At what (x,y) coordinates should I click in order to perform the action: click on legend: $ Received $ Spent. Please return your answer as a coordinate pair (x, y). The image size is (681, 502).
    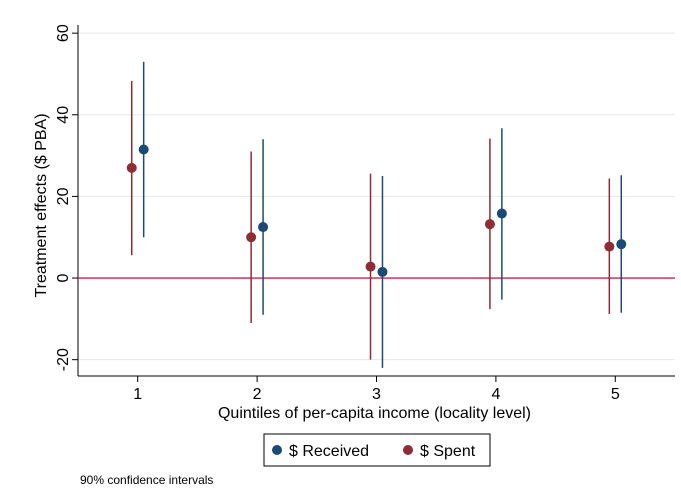
    Looking at the image, I should click on (377, 450).